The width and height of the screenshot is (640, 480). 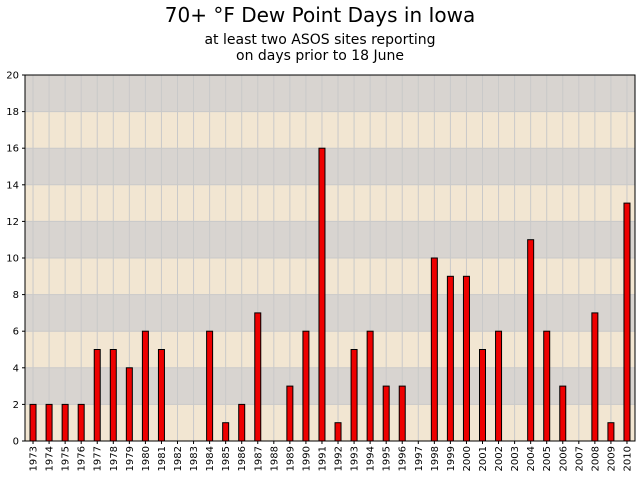 I want to click on bar-1981, so click(x=161, y=395).